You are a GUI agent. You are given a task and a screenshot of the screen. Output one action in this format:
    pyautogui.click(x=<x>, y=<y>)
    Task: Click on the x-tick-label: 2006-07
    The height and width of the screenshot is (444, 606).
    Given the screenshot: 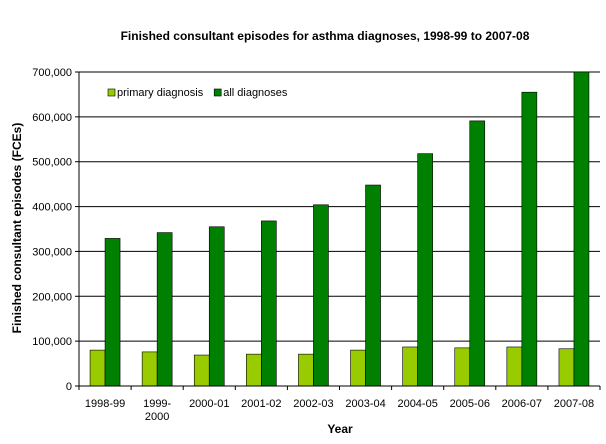 What is the action you would take?
    pyautogui.click(x=522, y=404)
    